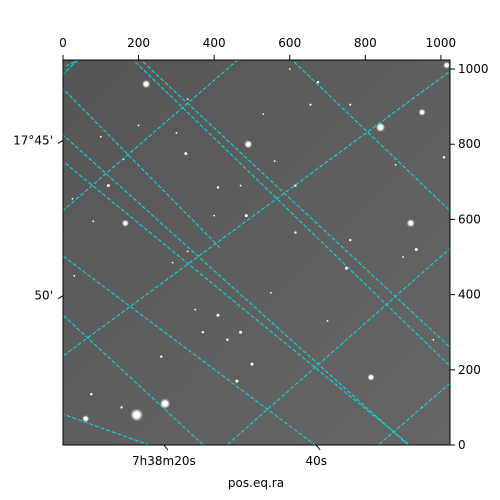  What do you see at coordinates (462, 445) in the screenshot?
I see `right-axis-tick-label: 0` at bounding box center [462, 445].